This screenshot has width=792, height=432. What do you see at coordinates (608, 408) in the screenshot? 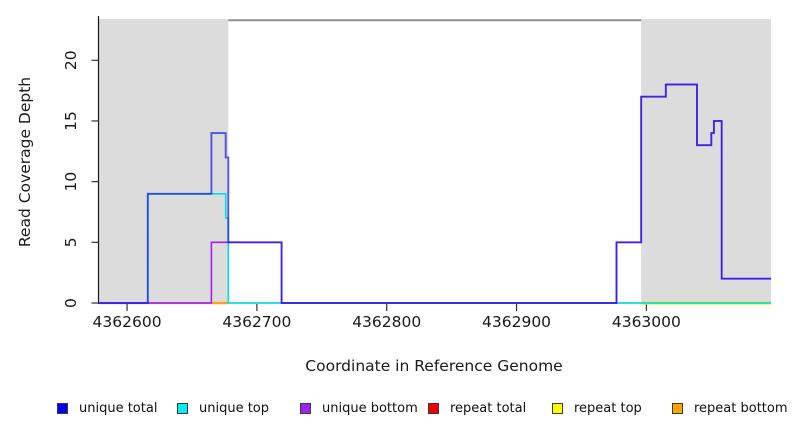
I see `legend-label: repeat top` at bounding box center [608, 408].